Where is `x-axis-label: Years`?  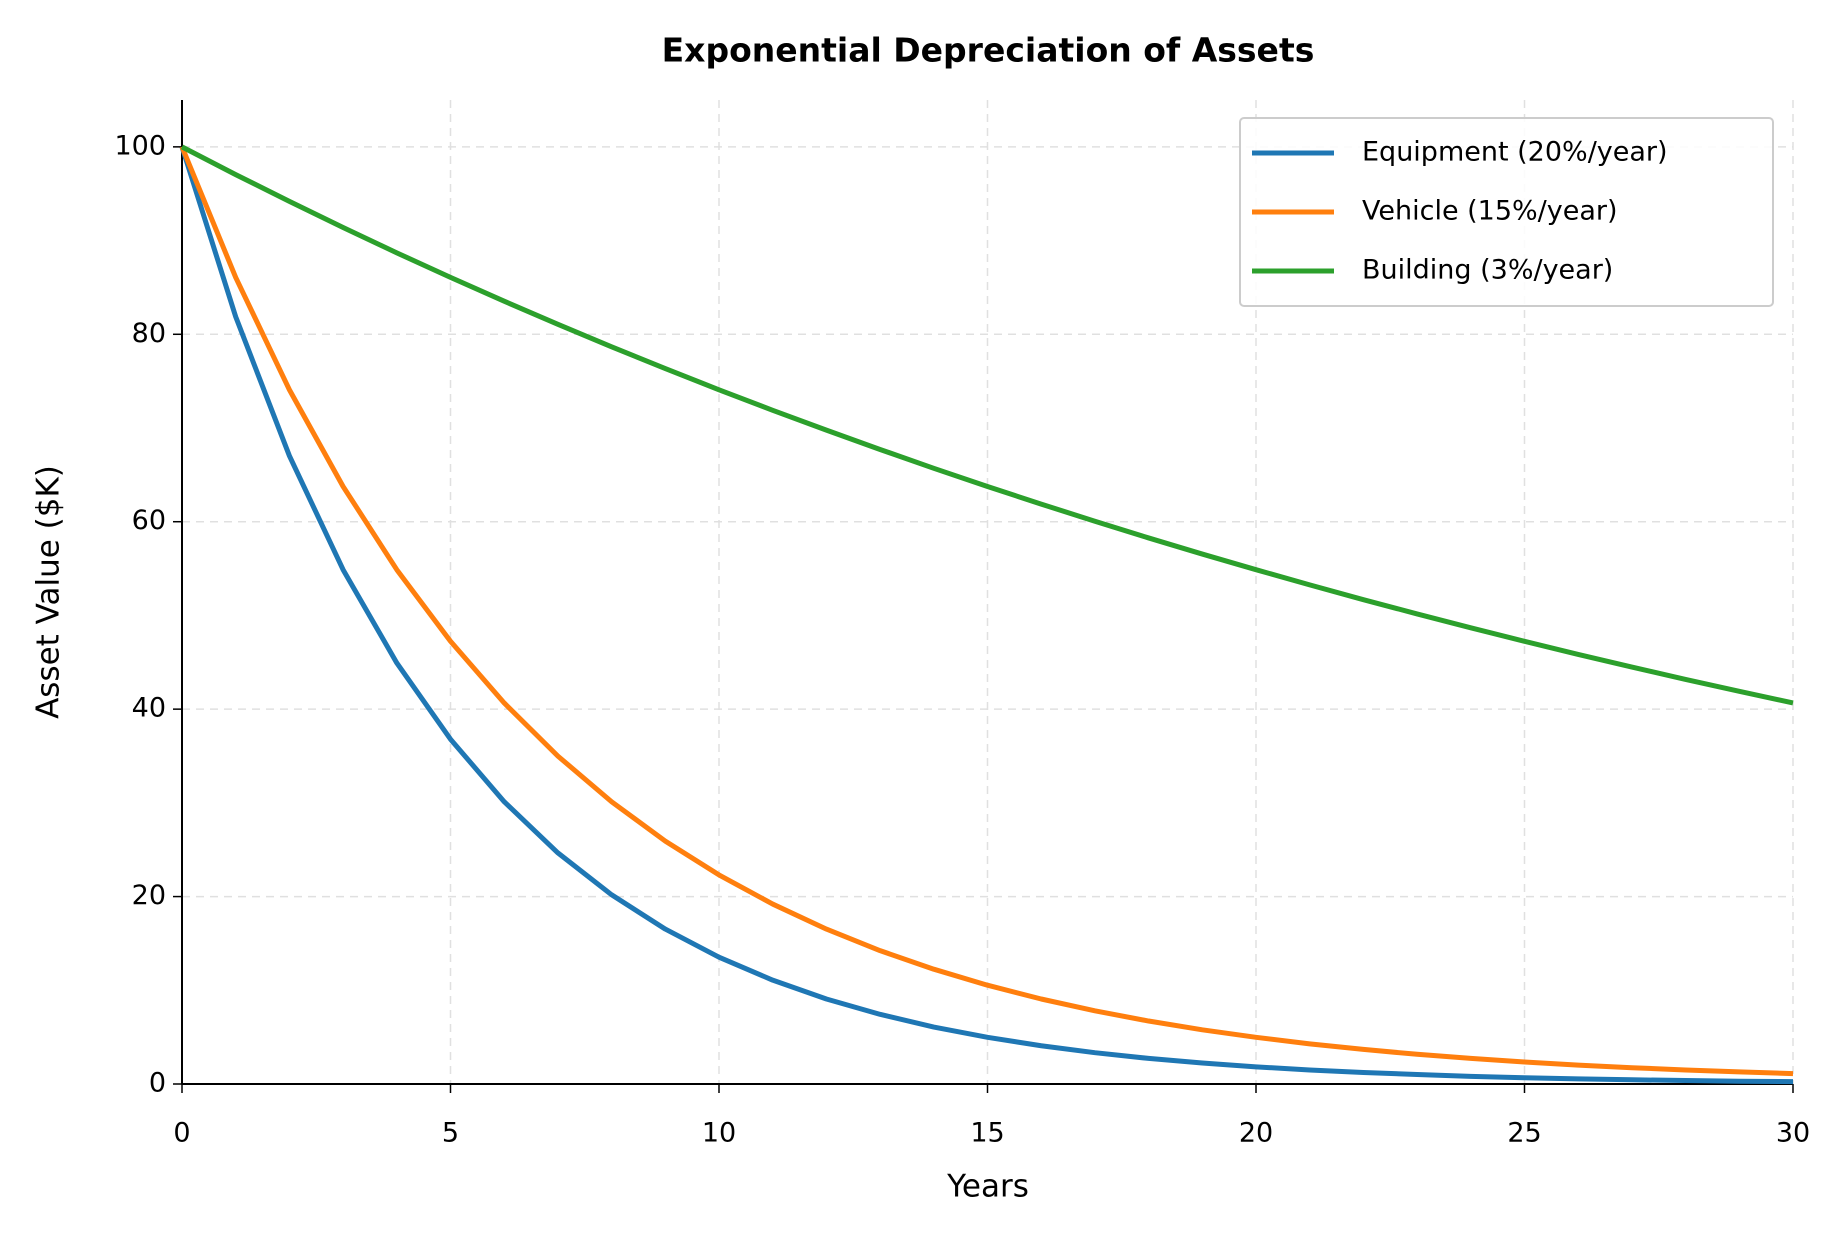
x-axis-label: Years is located at coordinates (987, 1187).